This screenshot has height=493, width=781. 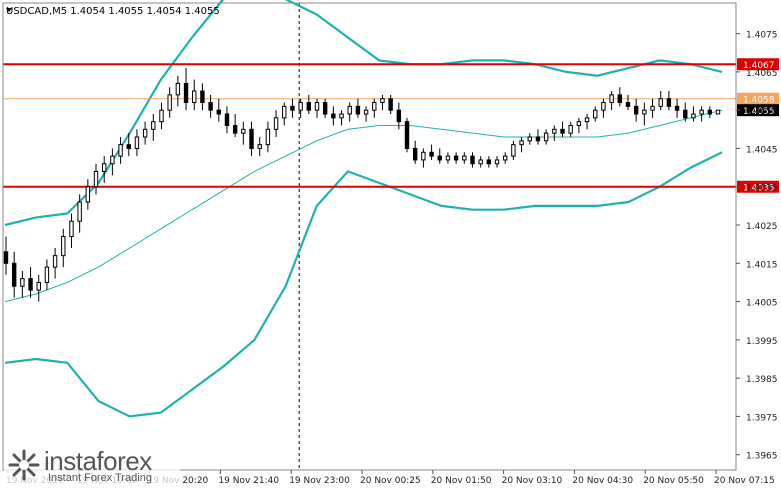 I want to click on last-price-tag, so click(x=758, y=110).